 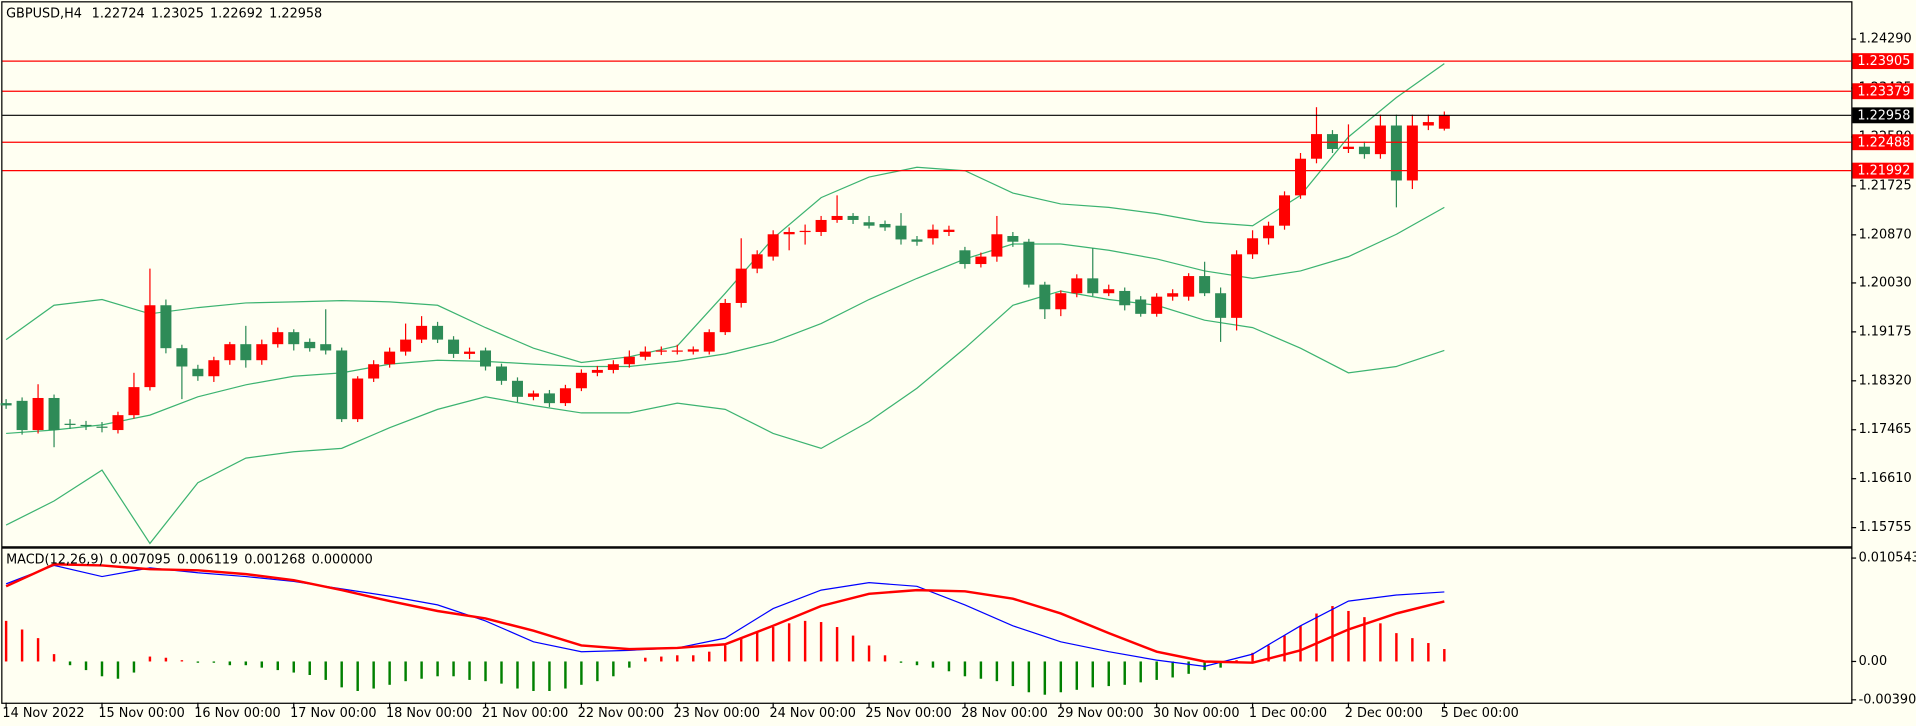 I want to click on y-tick-label: -0.003909, so click(x=1887, y=699).